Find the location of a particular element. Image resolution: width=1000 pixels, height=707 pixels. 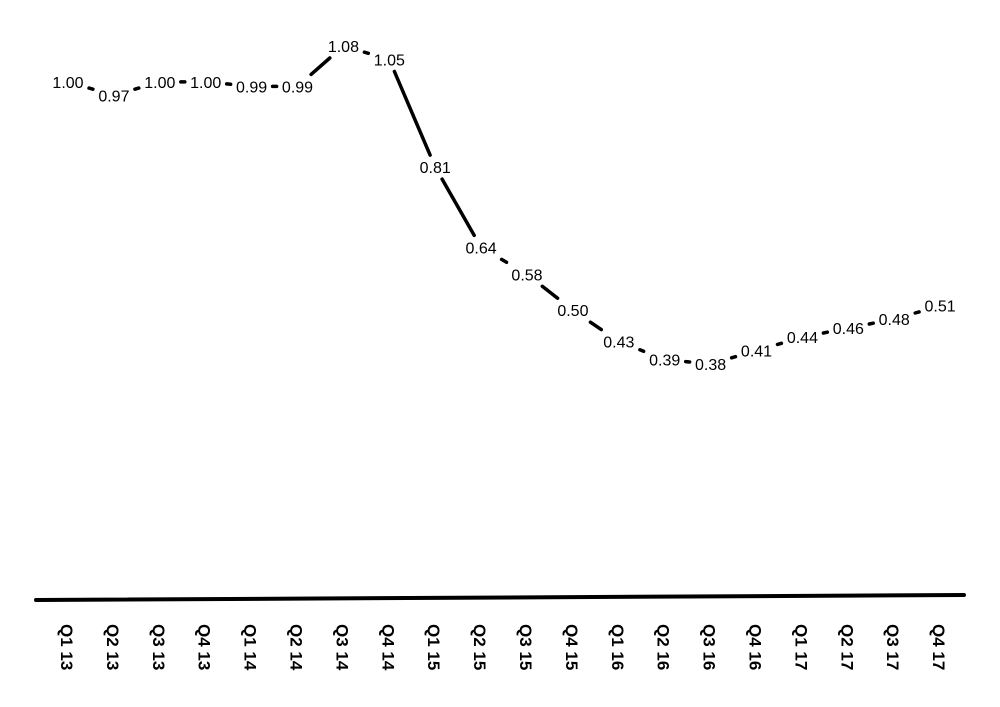

x-tick-label: Q1 15 is located at coordinates (433, 647).